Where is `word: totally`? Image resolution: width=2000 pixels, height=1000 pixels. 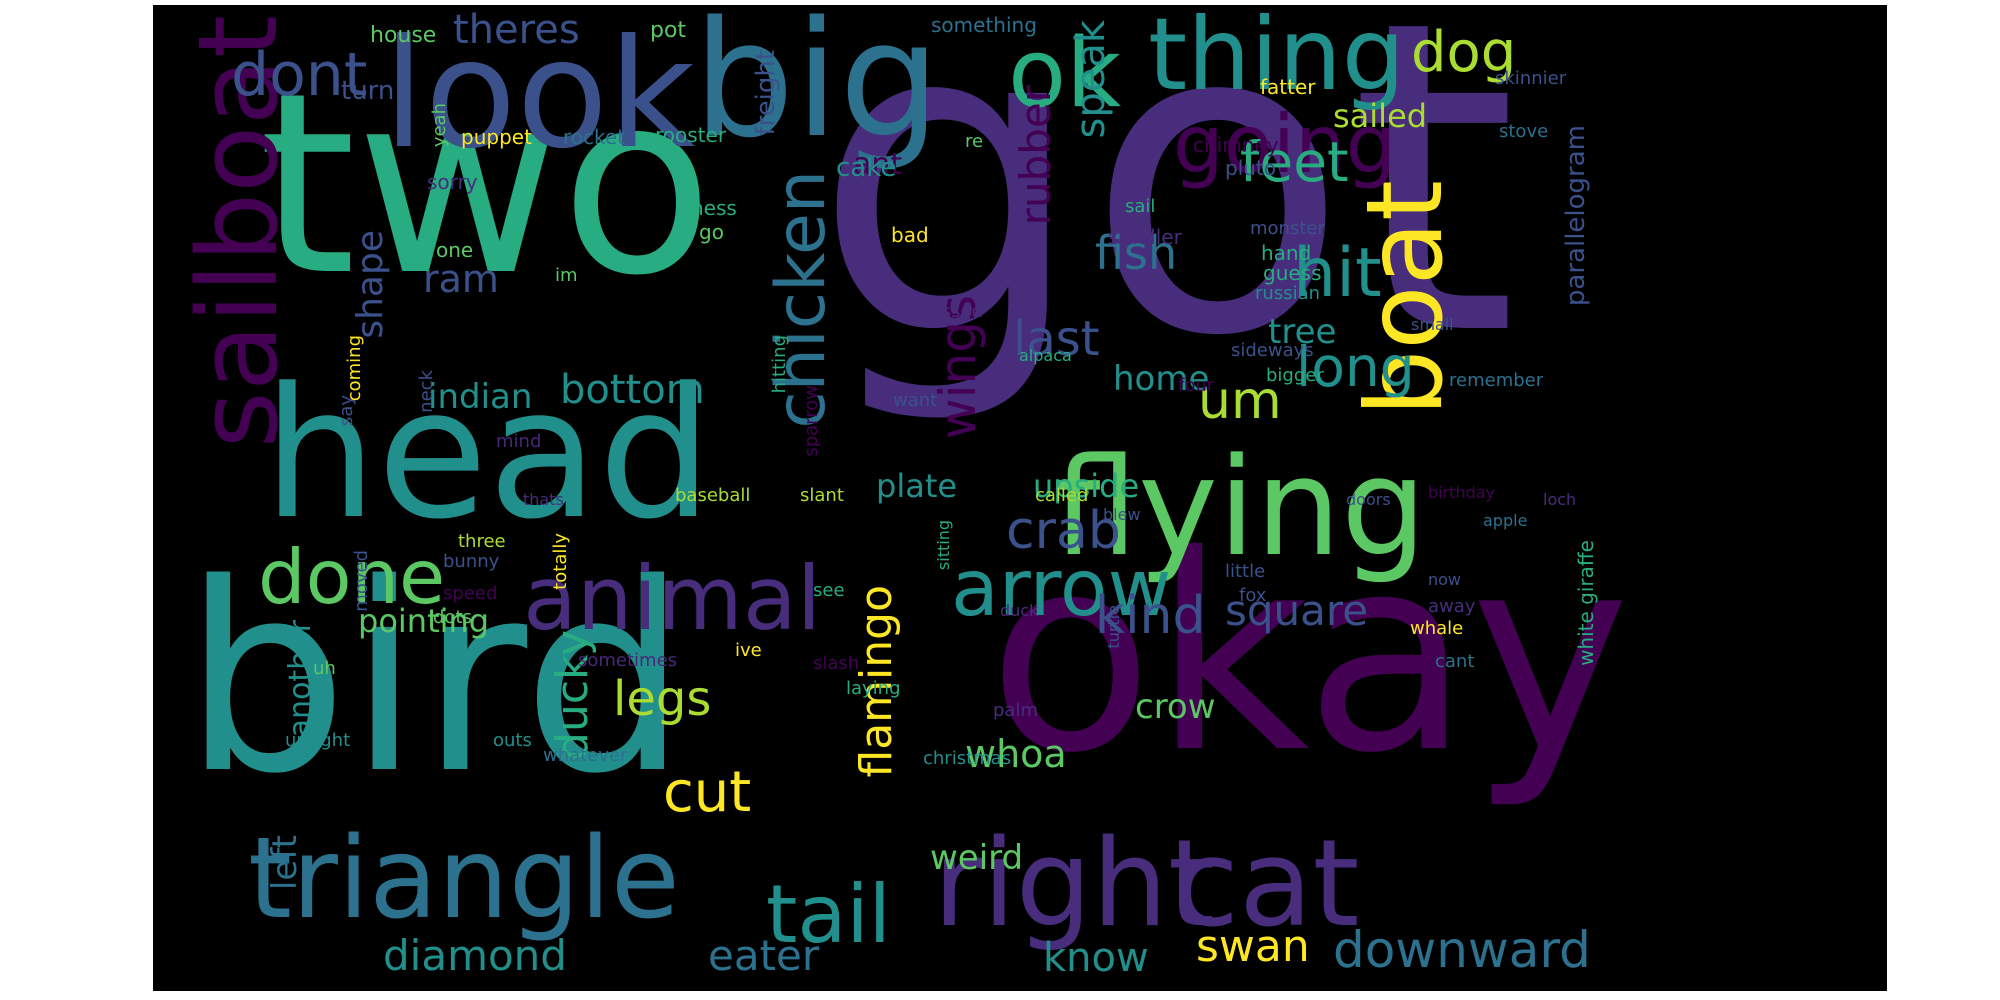 word: totally is located at coordinates (560, 561).